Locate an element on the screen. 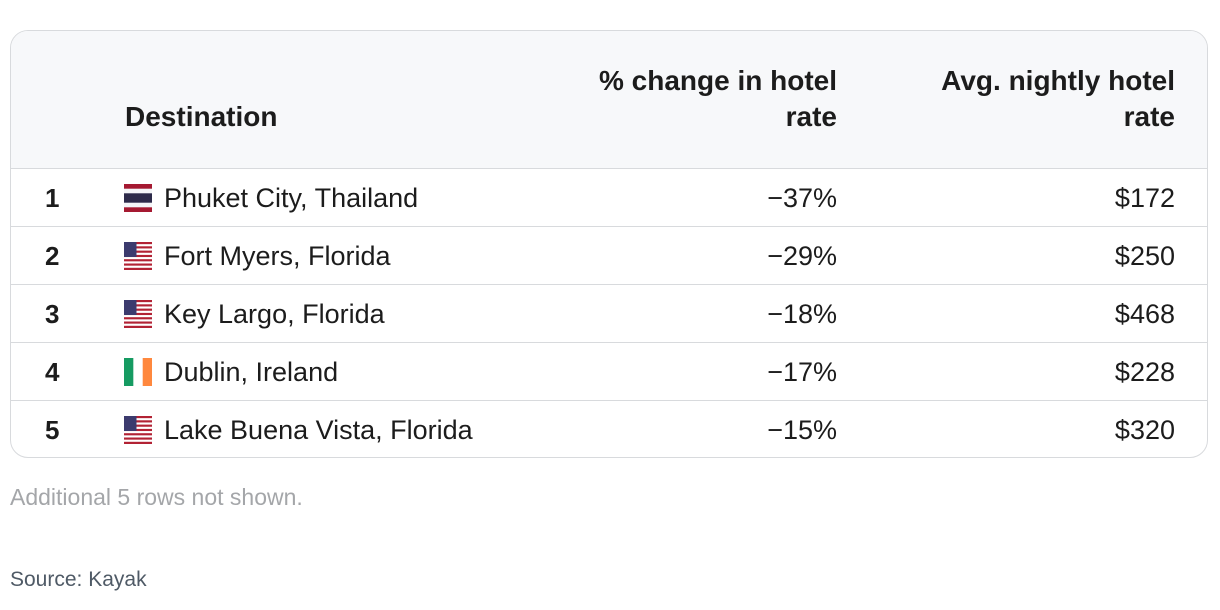 The height and width of the screenshot is (610, 1220). destination-cell: Key Largo, Florida is located at coordinates (274, 314).